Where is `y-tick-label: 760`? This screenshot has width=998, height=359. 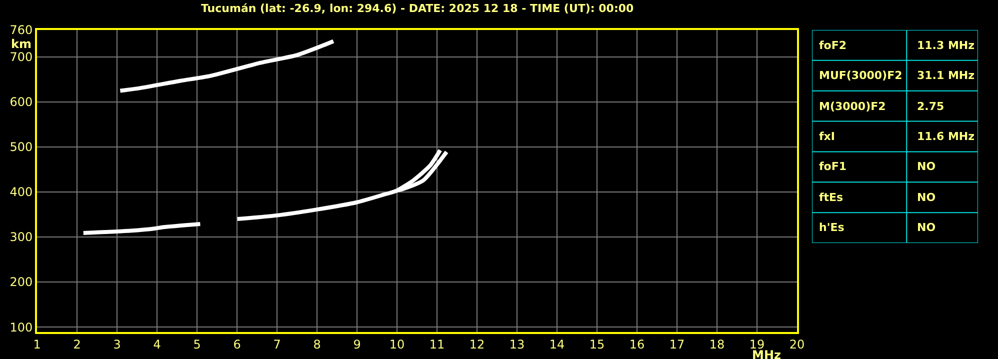 y-tick-label: 760 is located at coordinates (21, 30).